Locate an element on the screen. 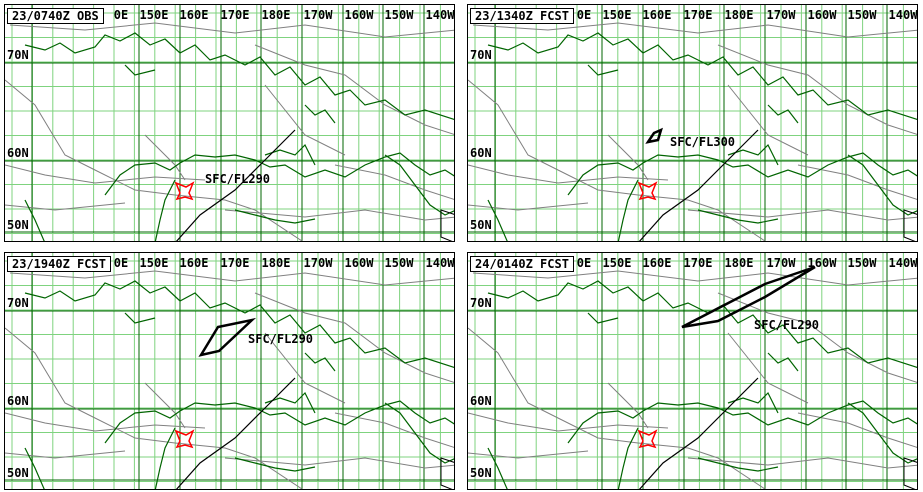 The width and height of the screenshot is (923, 492). time-label: 24/0140Z FCST is located at coordinates (522, 264).